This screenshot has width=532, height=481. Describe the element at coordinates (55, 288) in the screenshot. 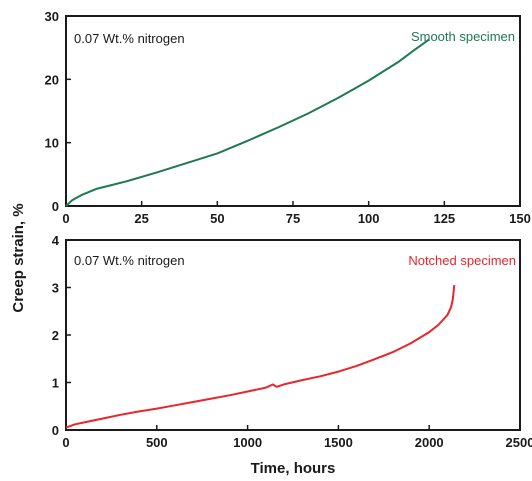

I see `y-tick-label: 3` at that location.